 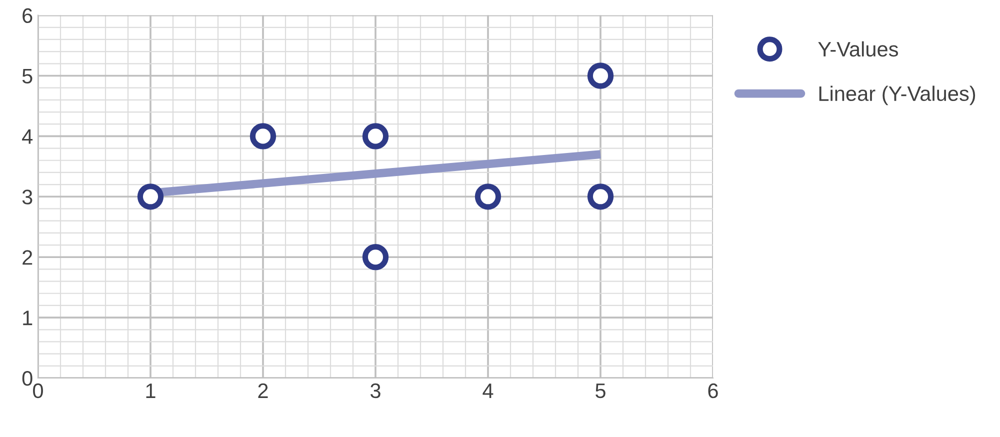 What do you see at coordinates (27, 76) in the screenshot?
I see `y-tick-label: 5` at bounding box center [27, 76].